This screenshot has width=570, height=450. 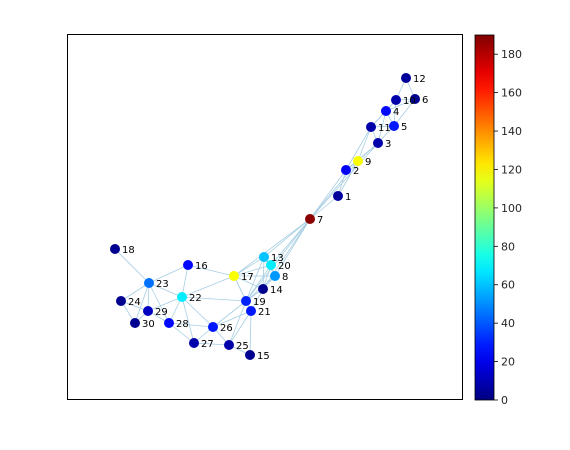 I want to click on colorbar-tick-label-100: 100, so click(x=511, y=208).